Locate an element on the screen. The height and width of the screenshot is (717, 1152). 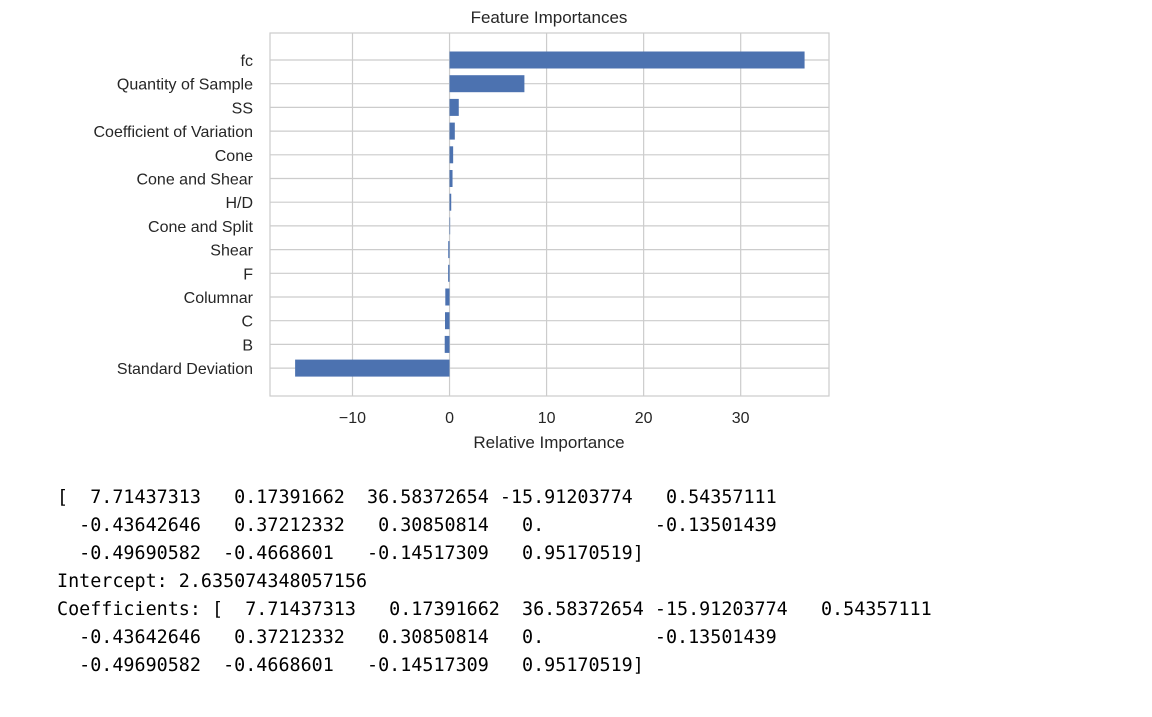
y-tick-label: Standard Deviation is located at coordinates (185, 369).